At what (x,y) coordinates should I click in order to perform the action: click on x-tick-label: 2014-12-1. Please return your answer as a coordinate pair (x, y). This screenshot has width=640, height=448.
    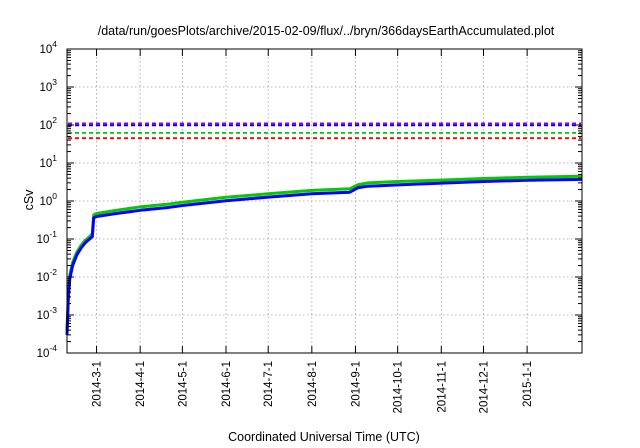
    Looking at the image, I should click on (485, 387).